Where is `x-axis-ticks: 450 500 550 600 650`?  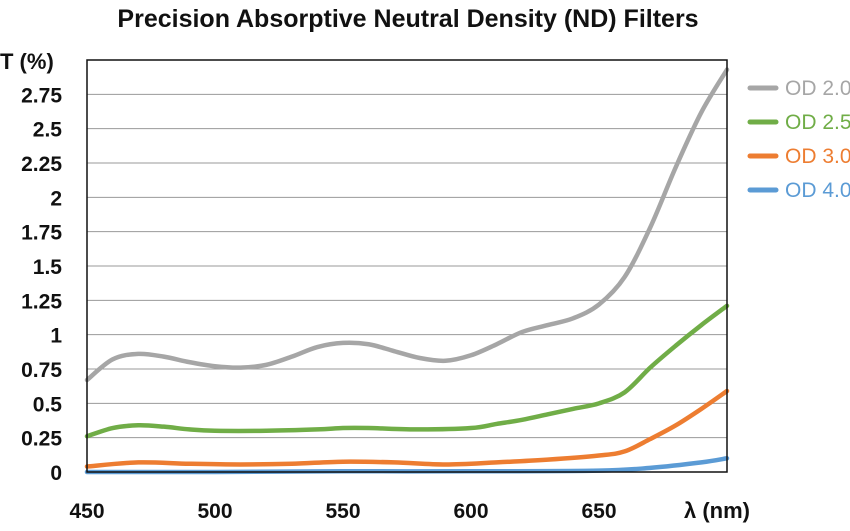
x-axis-ticks: 450 500 550 600 650 is located at coordinates (342, 511).